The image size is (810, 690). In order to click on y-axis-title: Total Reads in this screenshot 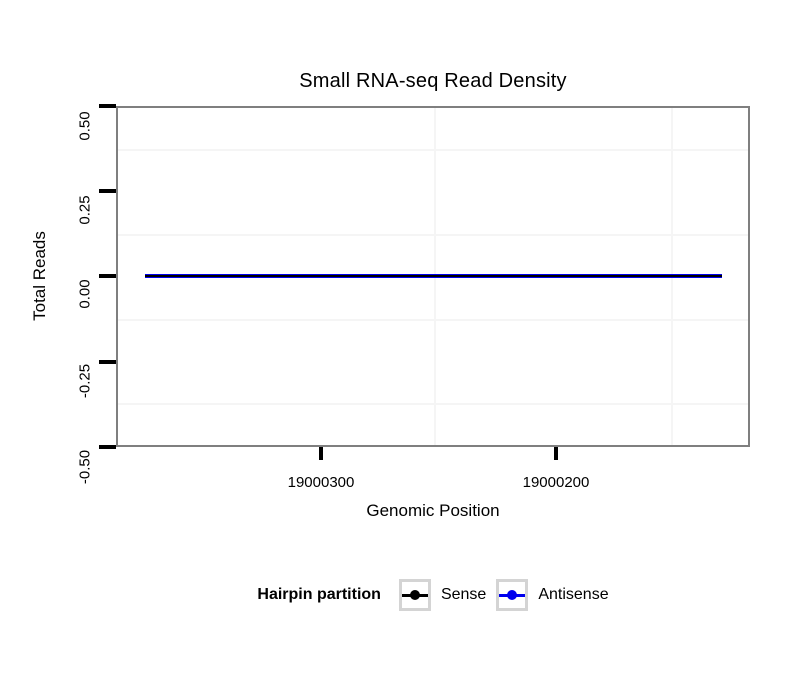, I will do `click(39, 276)`.